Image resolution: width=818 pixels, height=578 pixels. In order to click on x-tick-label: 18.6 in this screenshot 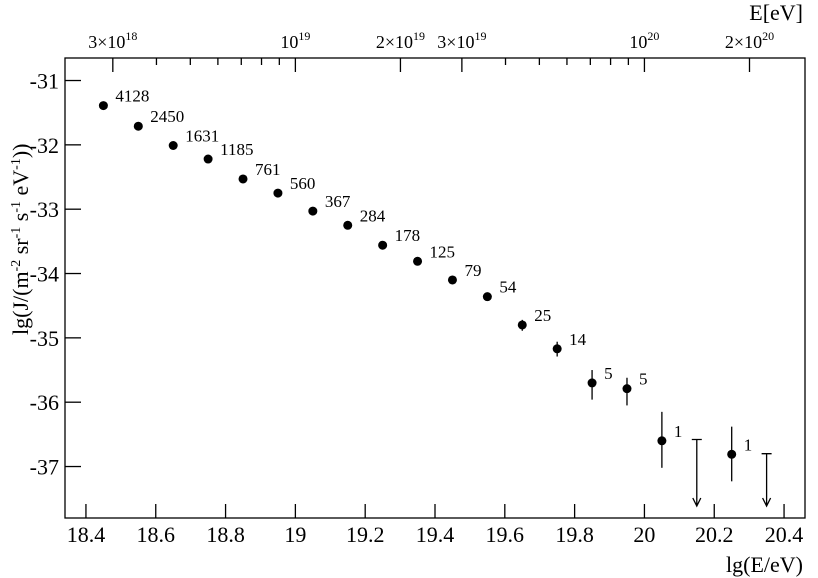, I will do `click(156, 534)`.